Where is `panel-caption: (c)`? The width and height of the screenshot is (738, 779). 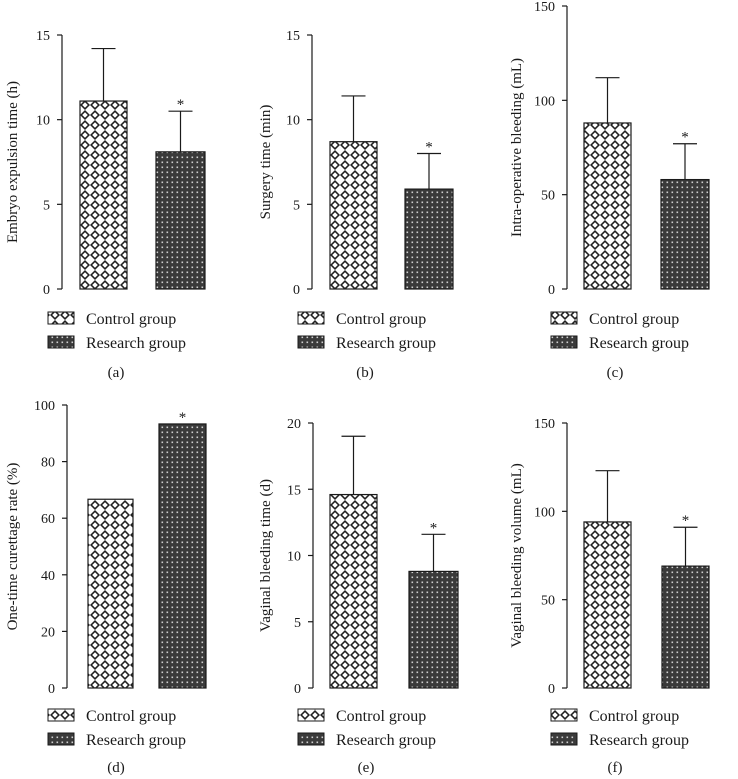 panel-caption: (c) is located at coordinates (615, 373).